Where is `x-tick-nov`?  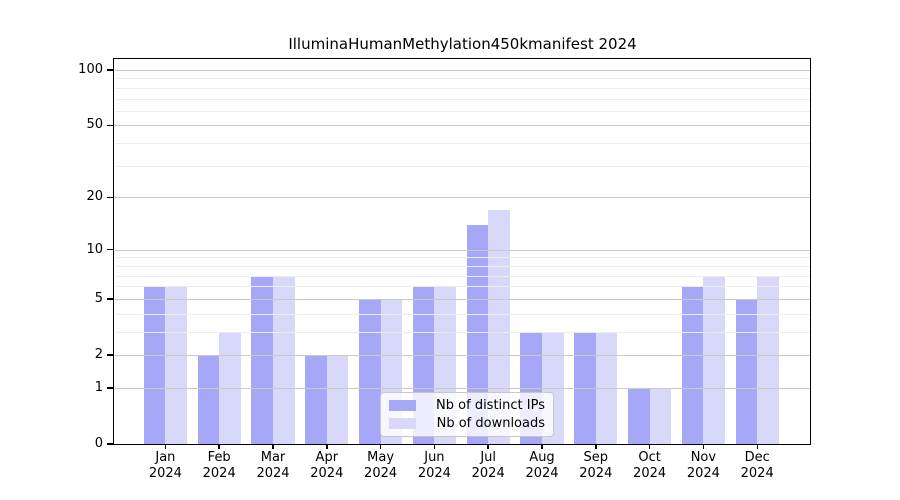
x-tick-nov is located at coordinates (703, 446).